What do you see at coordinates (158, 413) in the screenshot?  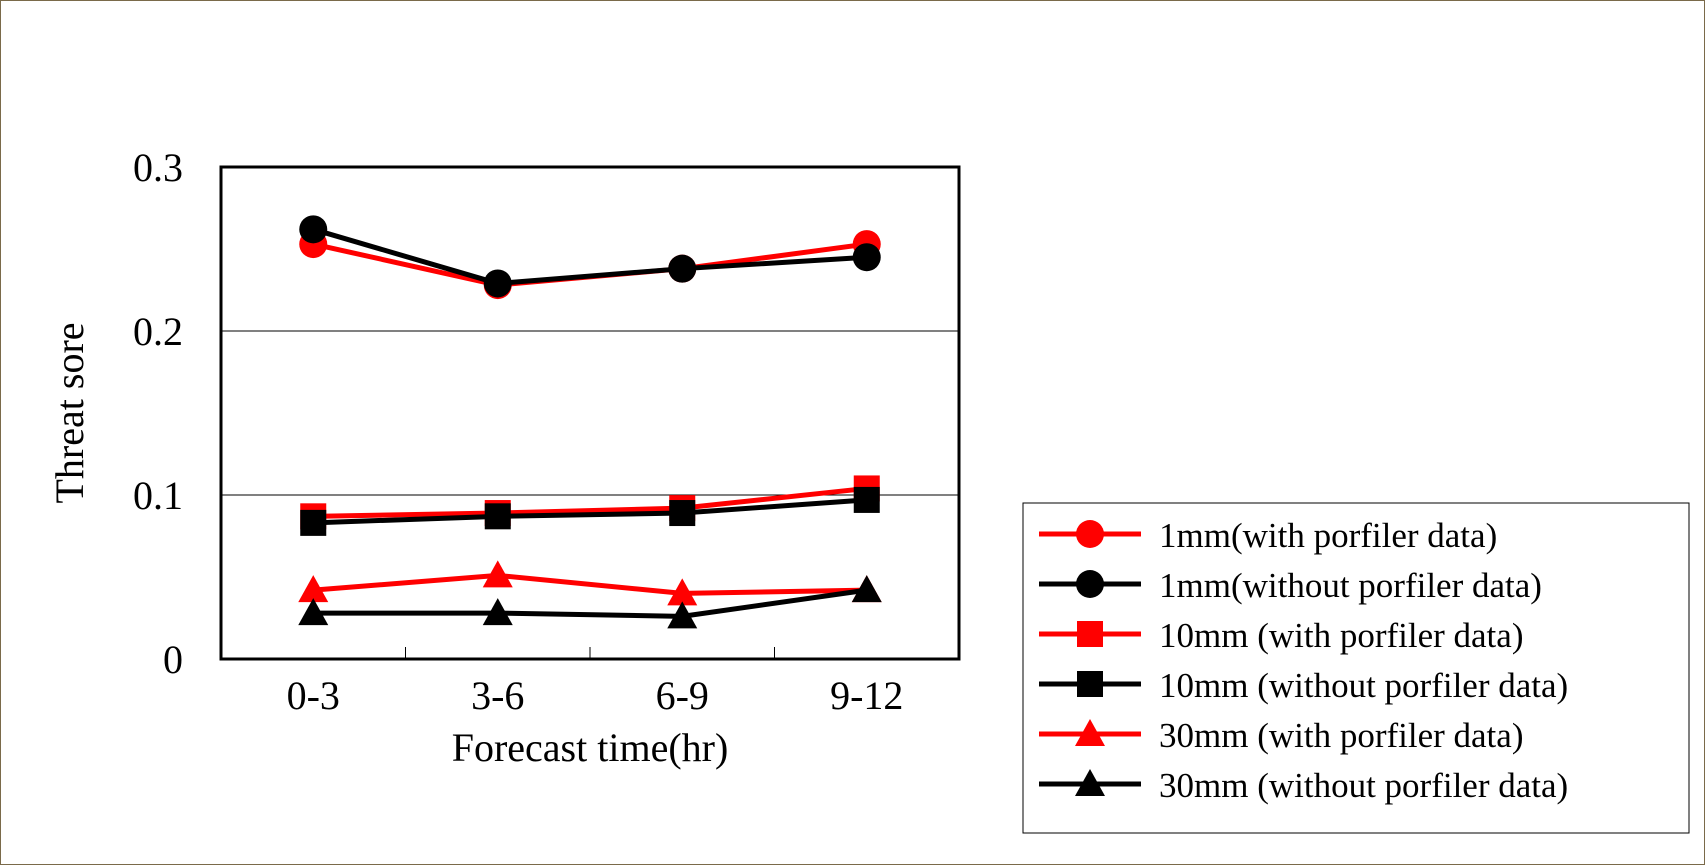 I see `y-tick-labels: 0 0.1 0.2 0.3` at bounding box center [158, 413].